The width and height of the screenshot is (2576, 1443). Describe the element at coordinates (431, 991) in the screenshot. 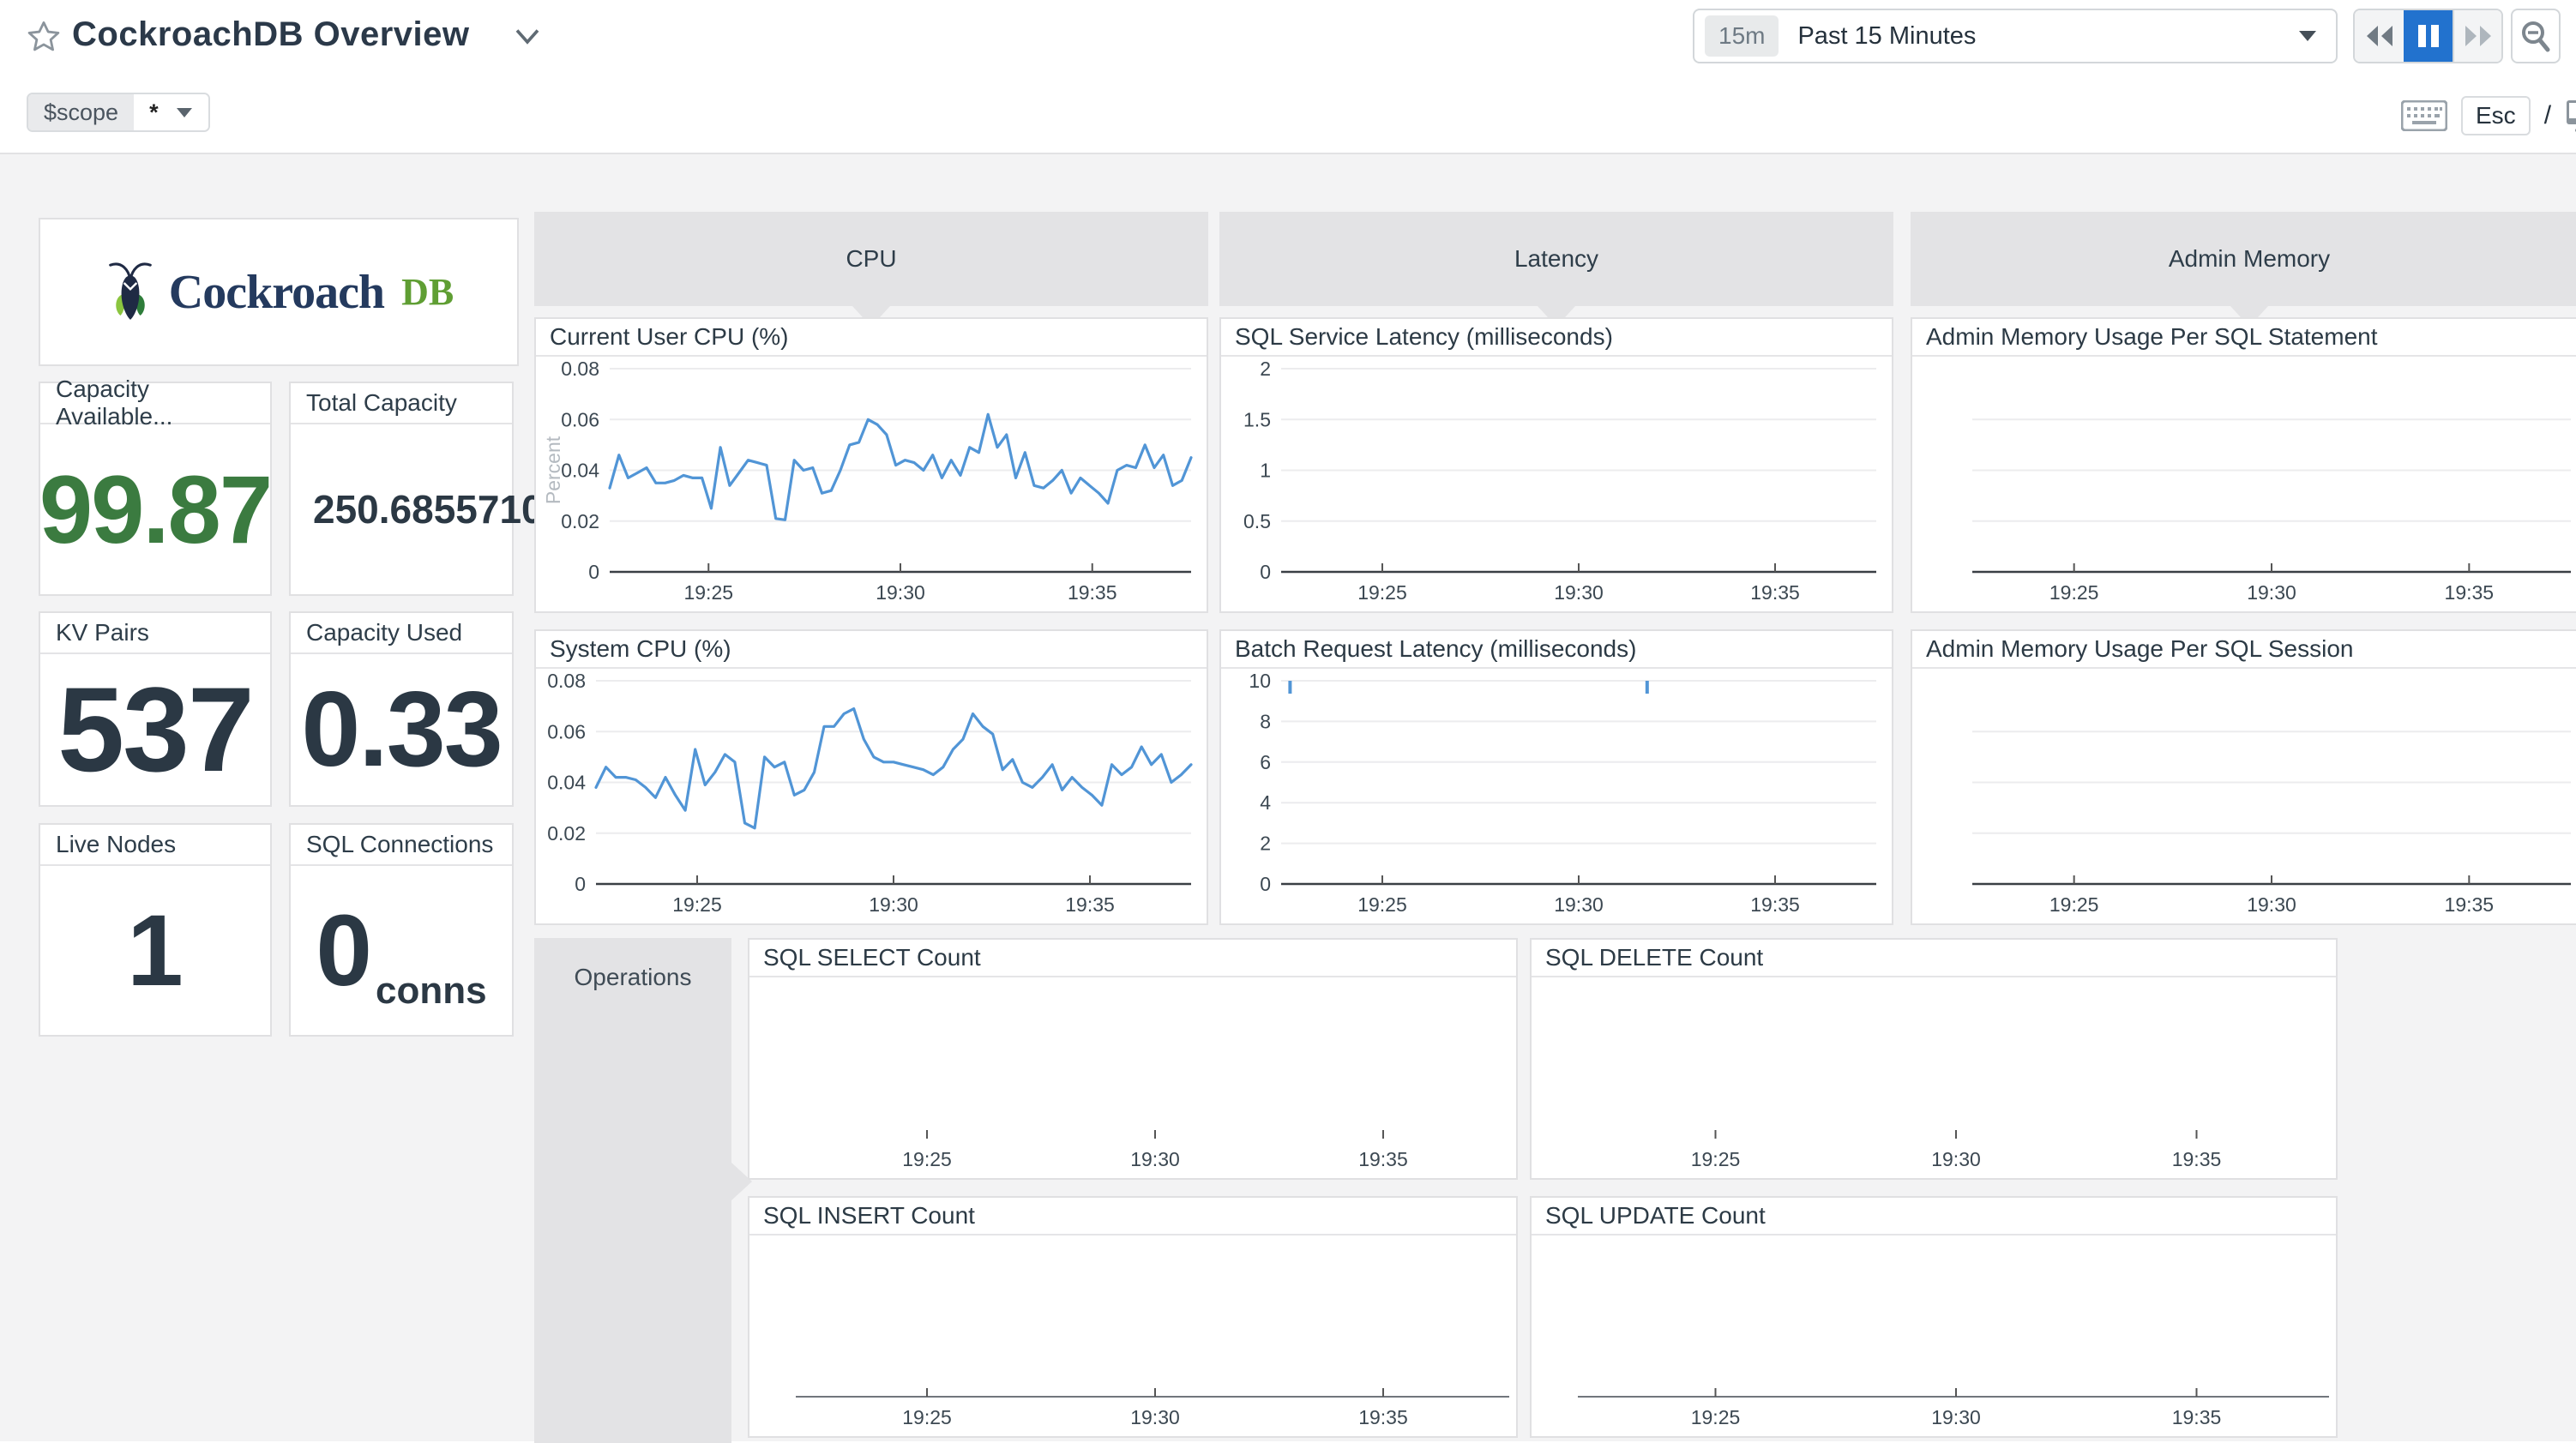

I see `metric-unit: conns` at that location.